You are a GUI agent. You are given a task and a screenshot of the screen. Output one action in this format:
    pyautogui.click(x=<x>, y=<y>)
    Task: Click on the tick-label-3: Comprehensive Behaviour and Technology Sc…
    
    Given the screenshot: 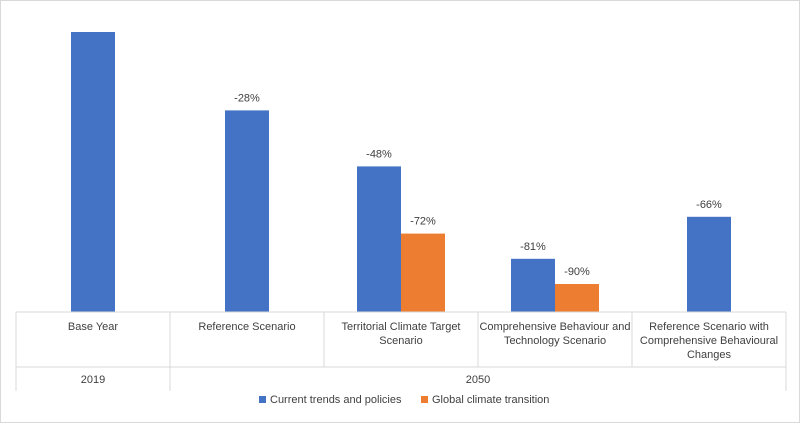 What is the action you would take?
    pyautogui.click(x=554, y=334)
    